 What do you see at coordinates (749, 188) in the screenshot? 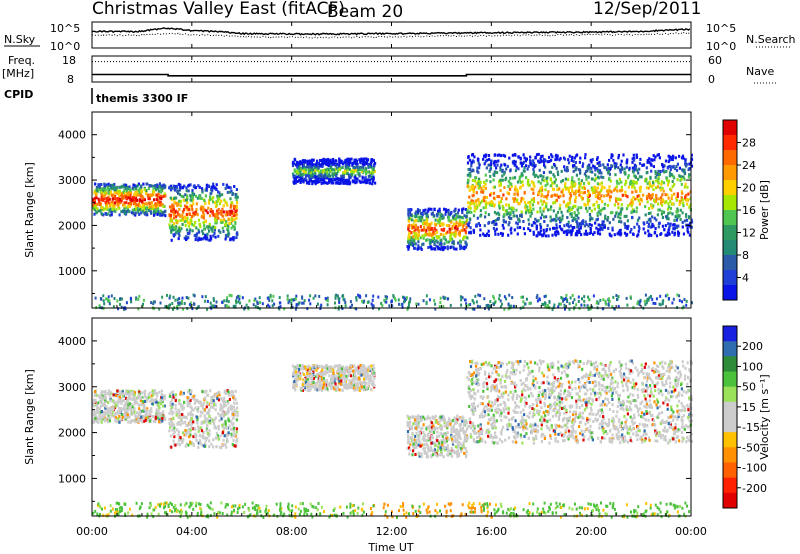
I see `colorbar-tick-label: 20` at bounding box center [749, 188].